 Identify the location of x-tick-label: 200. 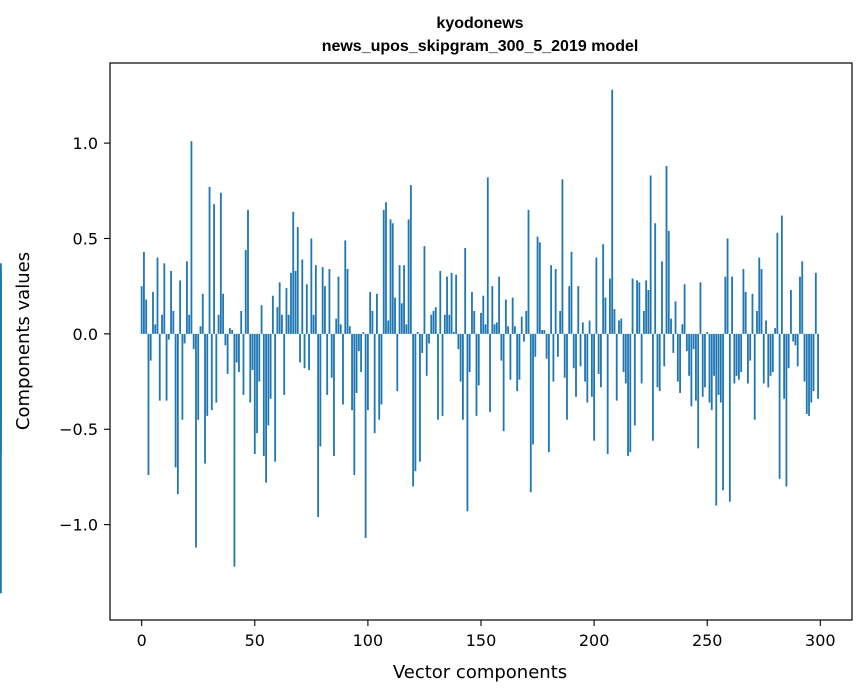
(594, 640).